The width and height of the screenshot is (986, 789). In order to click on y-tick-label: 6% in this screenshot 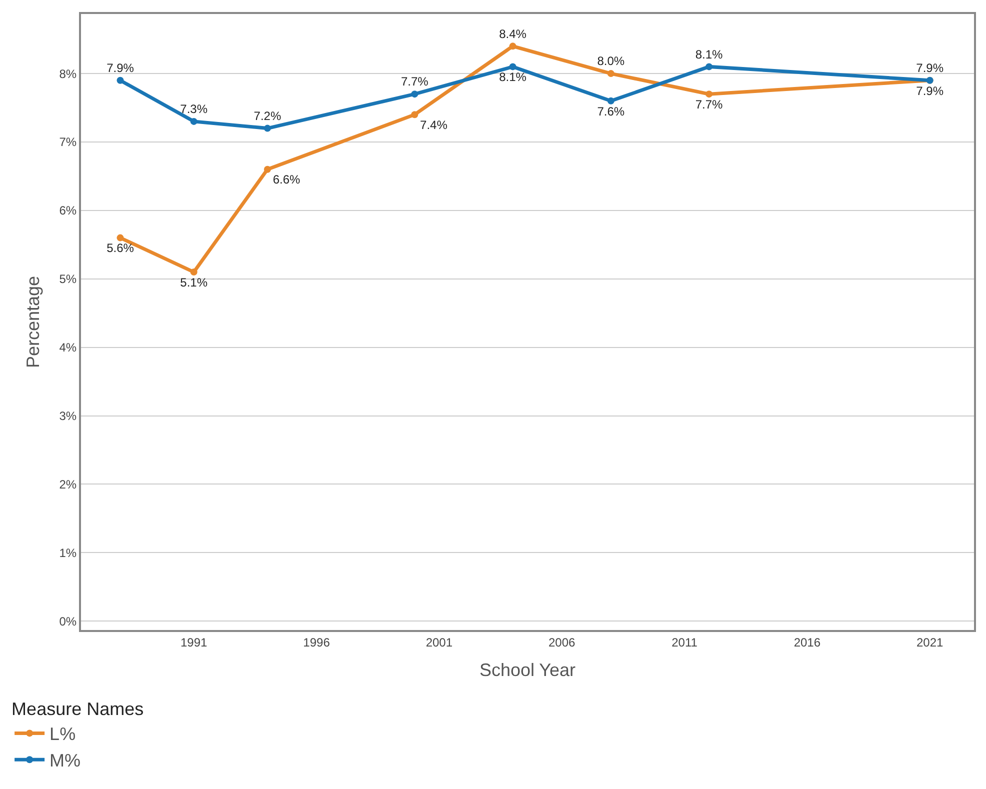, I will do `click(68, 211)`.